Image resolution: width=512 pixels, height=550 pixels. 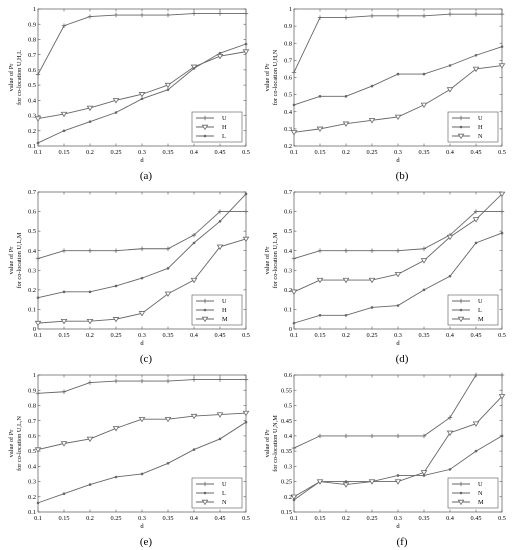 I want to click on y-tick-label: 0.9, so click(x=32, y=24).